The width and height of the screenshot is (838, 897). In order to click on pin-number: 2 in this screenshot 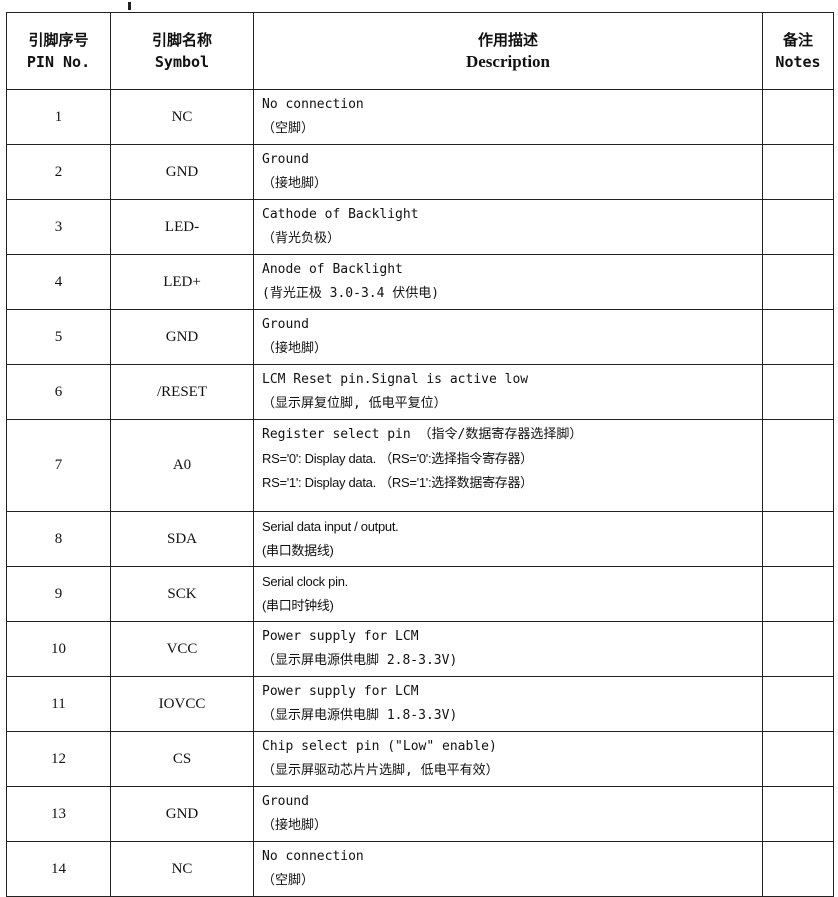, I will do `click(58, 172)`.